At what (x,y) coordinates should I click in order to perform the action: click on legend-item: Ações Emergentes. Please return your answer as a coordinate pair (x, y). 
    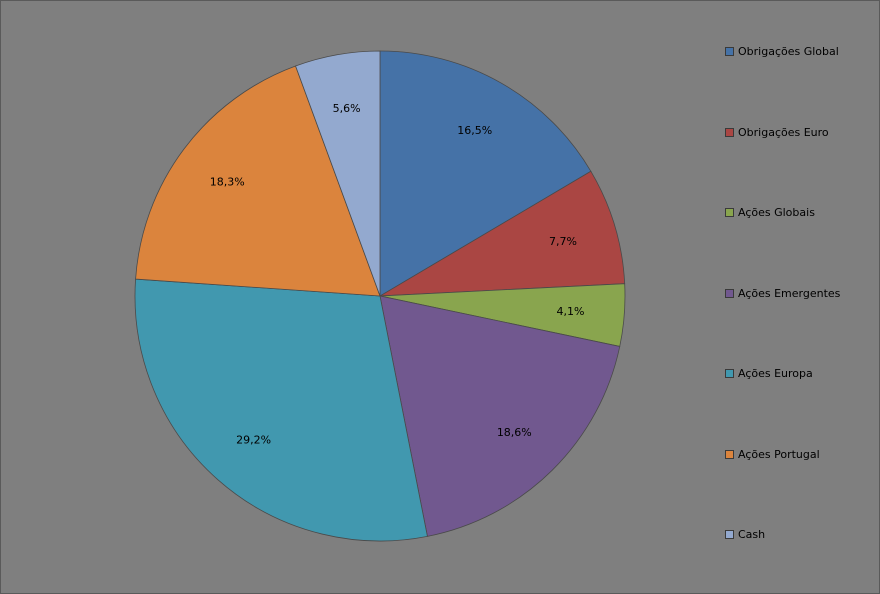
    Looking at the image, I should click on (782, 293).